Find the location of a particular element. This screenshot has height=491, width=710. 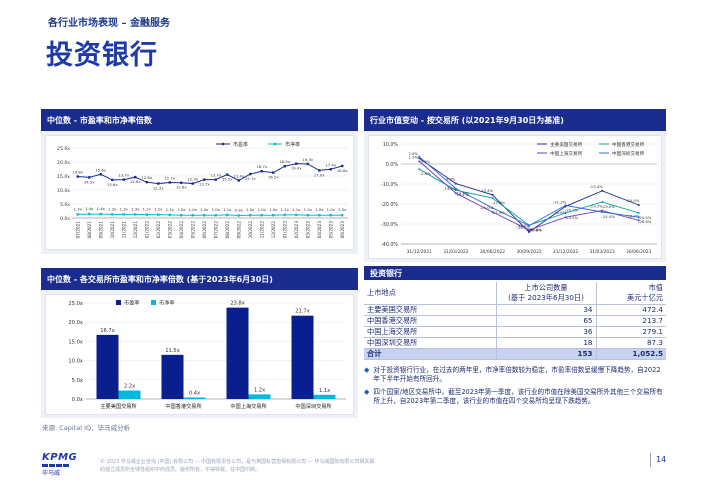

bar-data-label: 2.2x is located at coordinates (129, 387).